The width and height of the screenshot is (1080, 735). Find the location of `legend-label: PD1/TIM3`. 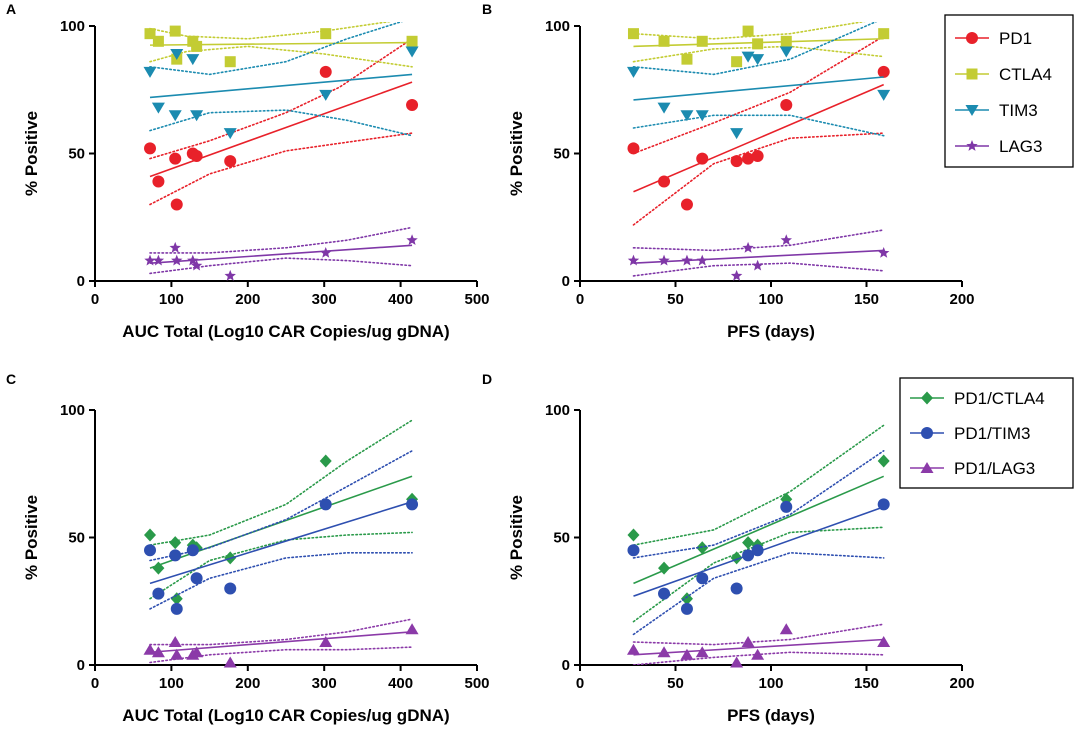

legend-label: PD1/TIM3 is located at coordinates (992, 433).